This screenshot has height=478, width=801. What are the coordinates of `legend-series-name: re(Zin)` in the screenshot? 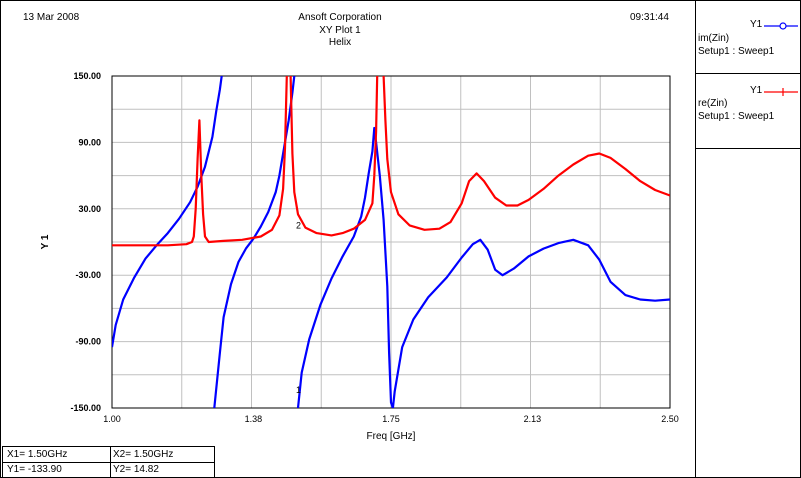 It's located at (713, 103).